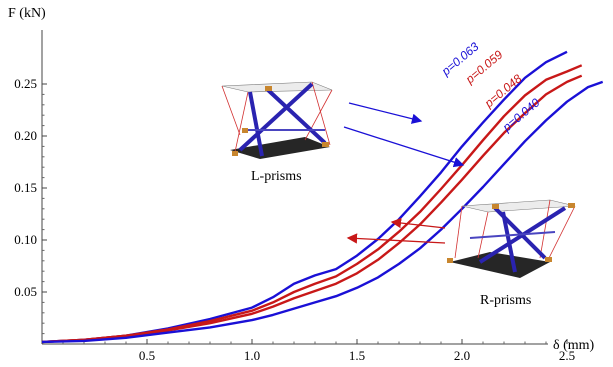 The image size is (613, 367). What do you see at coordinates (25, 187) in the screenshot?
I see `y-tick-label: 0.15` at bounding box center [25, 187].